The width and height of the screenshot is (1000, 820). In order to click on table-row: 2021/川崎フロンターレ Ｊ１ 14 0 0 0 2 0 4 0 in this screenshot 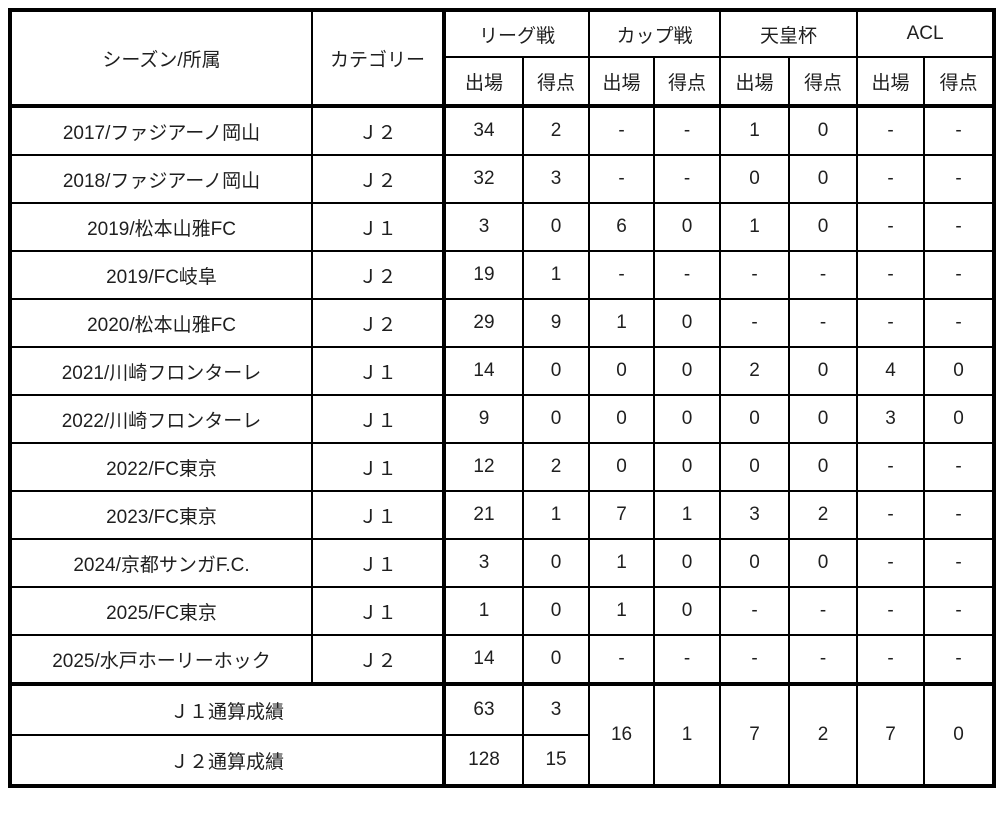, I will do `click(502, 371)`.